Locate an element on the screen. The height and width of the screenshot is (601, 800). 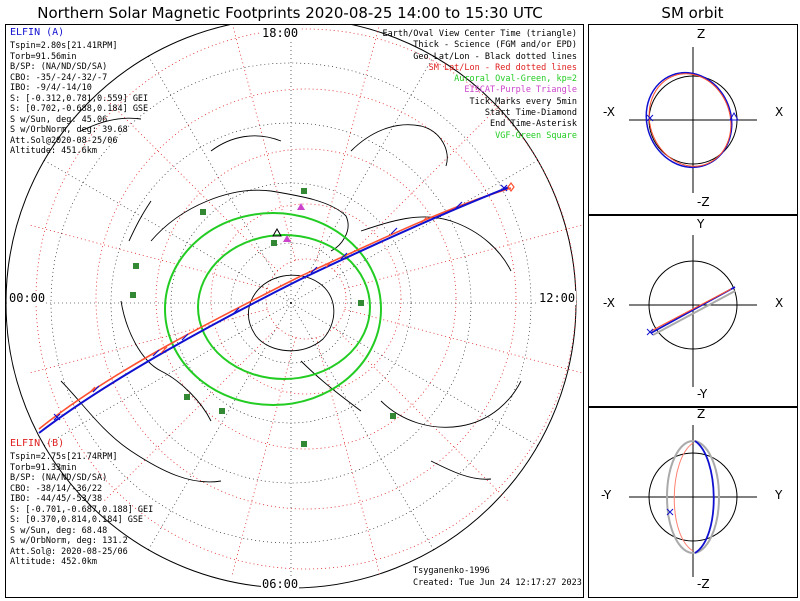
info-line: S w/OrbNorm, deg: 131.2 is located at coordinates (69, 541).